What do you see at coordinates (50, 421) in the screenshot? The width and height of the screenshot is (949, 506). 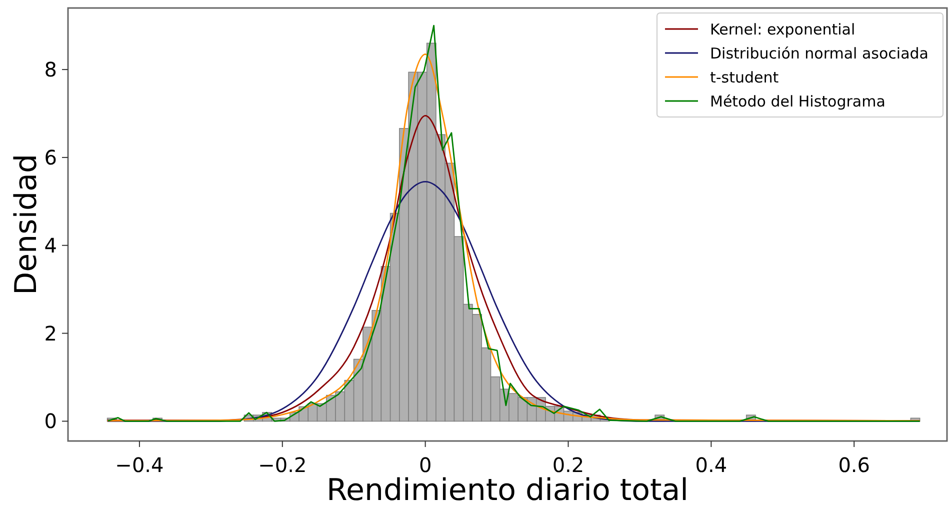 I see `y-tick-label: 0` at bounding box center [50, 421].